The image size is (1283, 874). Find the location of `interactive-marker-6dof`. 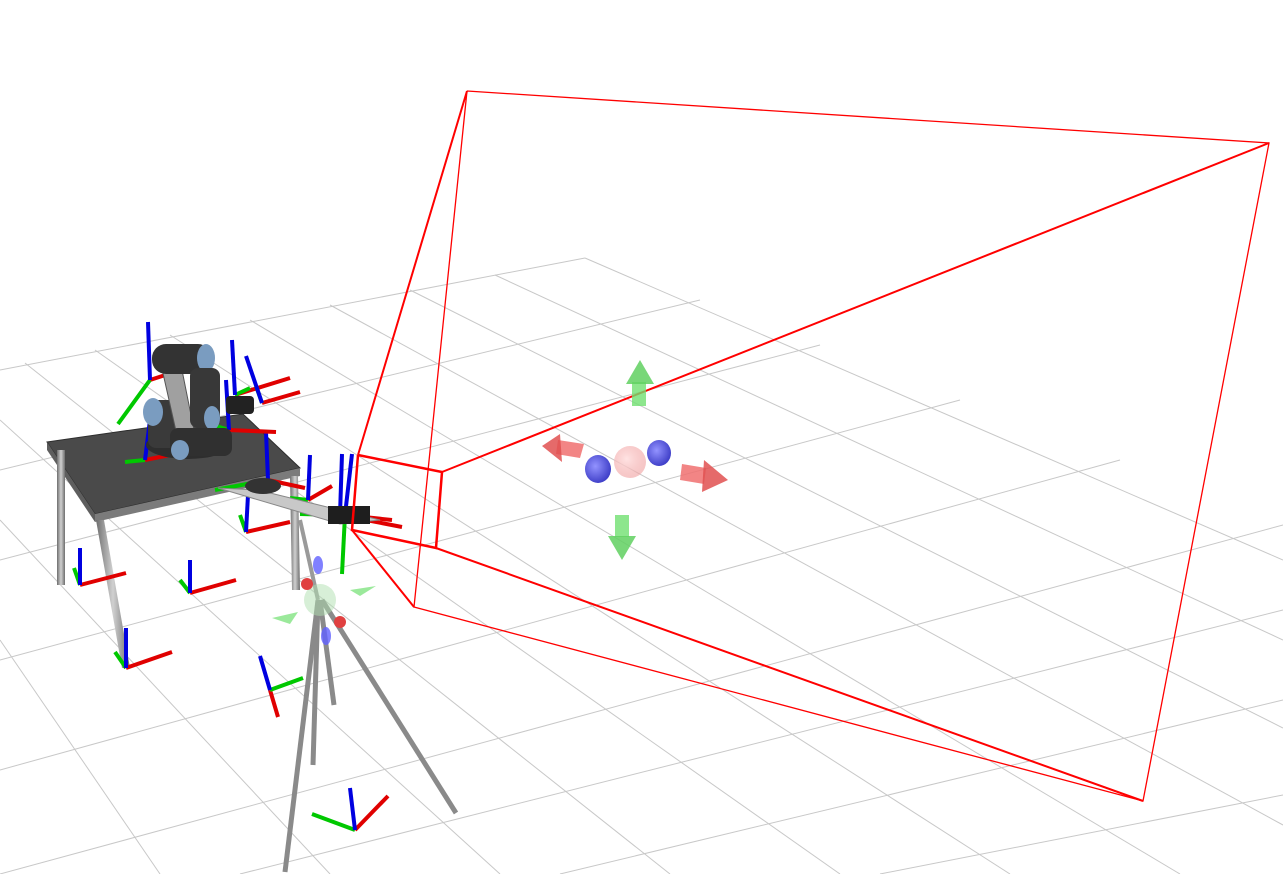

interactive-marker-6dof is located at coordinates (635, 460).